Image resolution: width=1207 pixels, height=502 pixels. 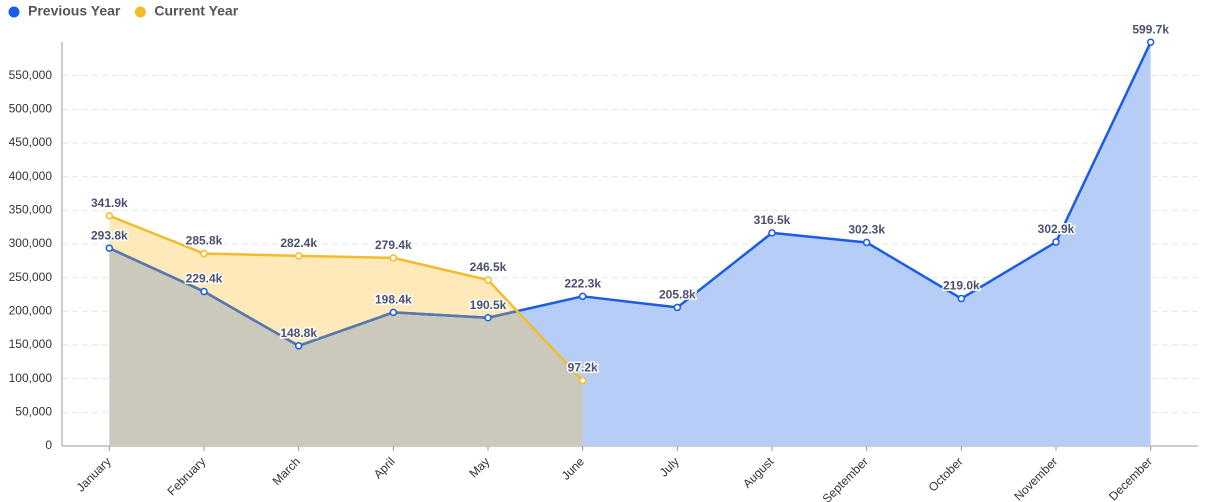 I want to click on x-tick-label: May, so click(x=479, y=467).